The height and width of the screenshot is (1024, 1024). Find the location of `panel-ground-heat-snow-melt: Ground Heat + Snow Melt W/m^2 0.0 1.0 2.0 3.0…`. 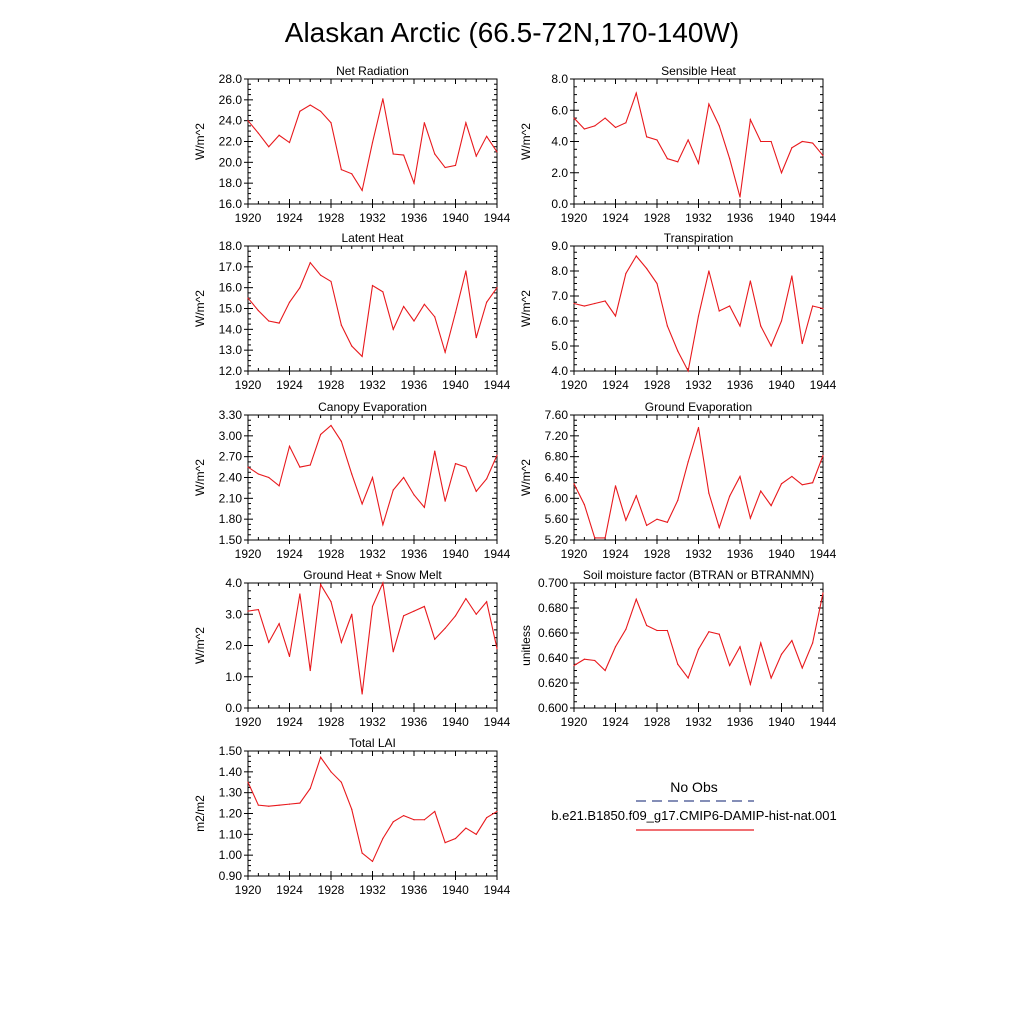

panel-ground-heat-snow-melt: Ground Heat + Snow Melt W/m^2 0.0 1.0 2.0 3.0… is located at coordinates (352, 648).